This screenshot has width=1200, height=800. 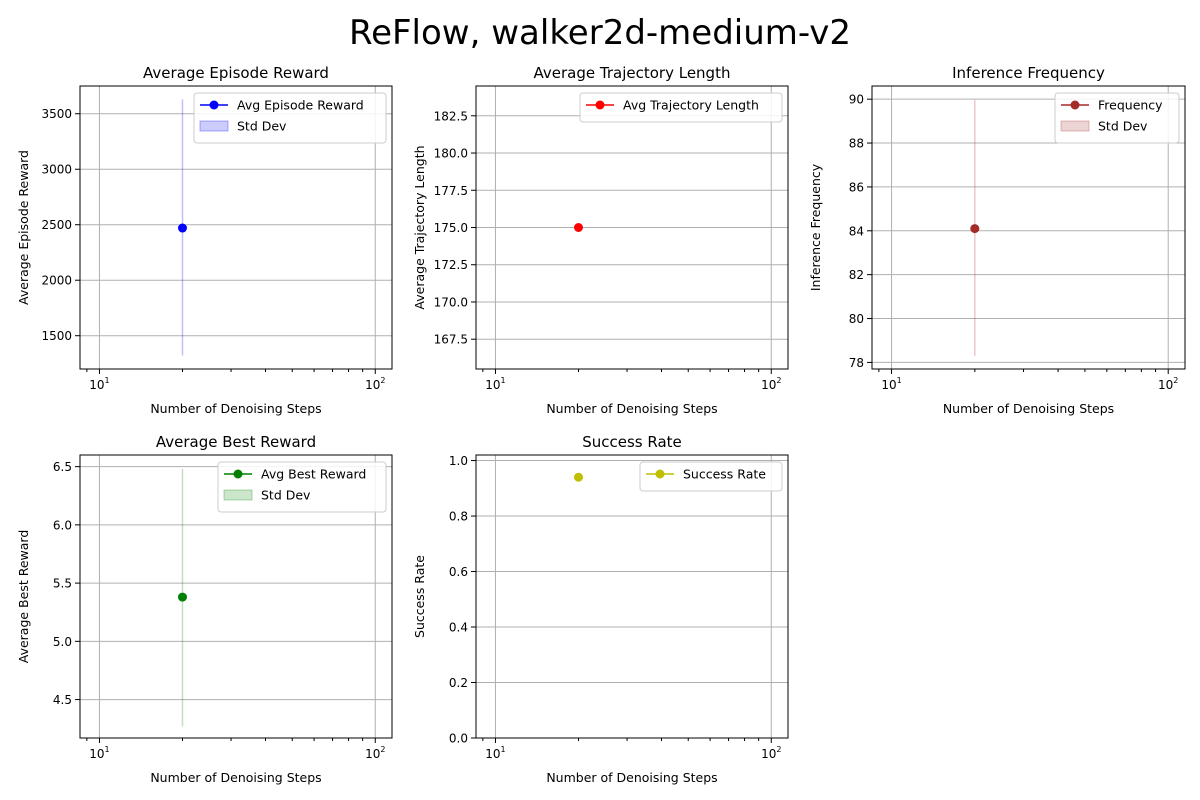 What do you see at coordinates (451, 340) in the screenshot?
I see `y-tick-label: 167.5` at bounding box center [451, 340].